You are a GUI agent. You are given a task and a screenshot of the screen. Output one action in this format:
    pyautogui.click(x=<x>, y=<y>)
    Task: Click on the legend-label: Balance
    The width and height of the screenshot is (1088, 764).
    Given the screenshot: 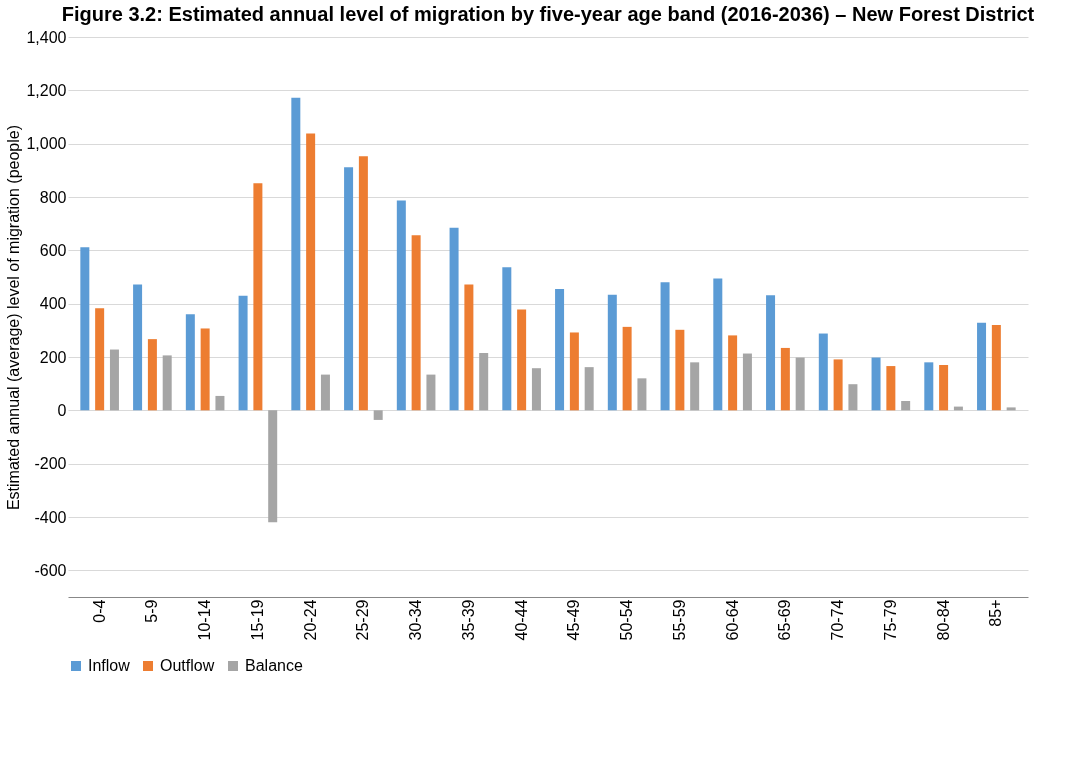 What is the action you would take?
    pyautogui.click(x=274, y=665)
    